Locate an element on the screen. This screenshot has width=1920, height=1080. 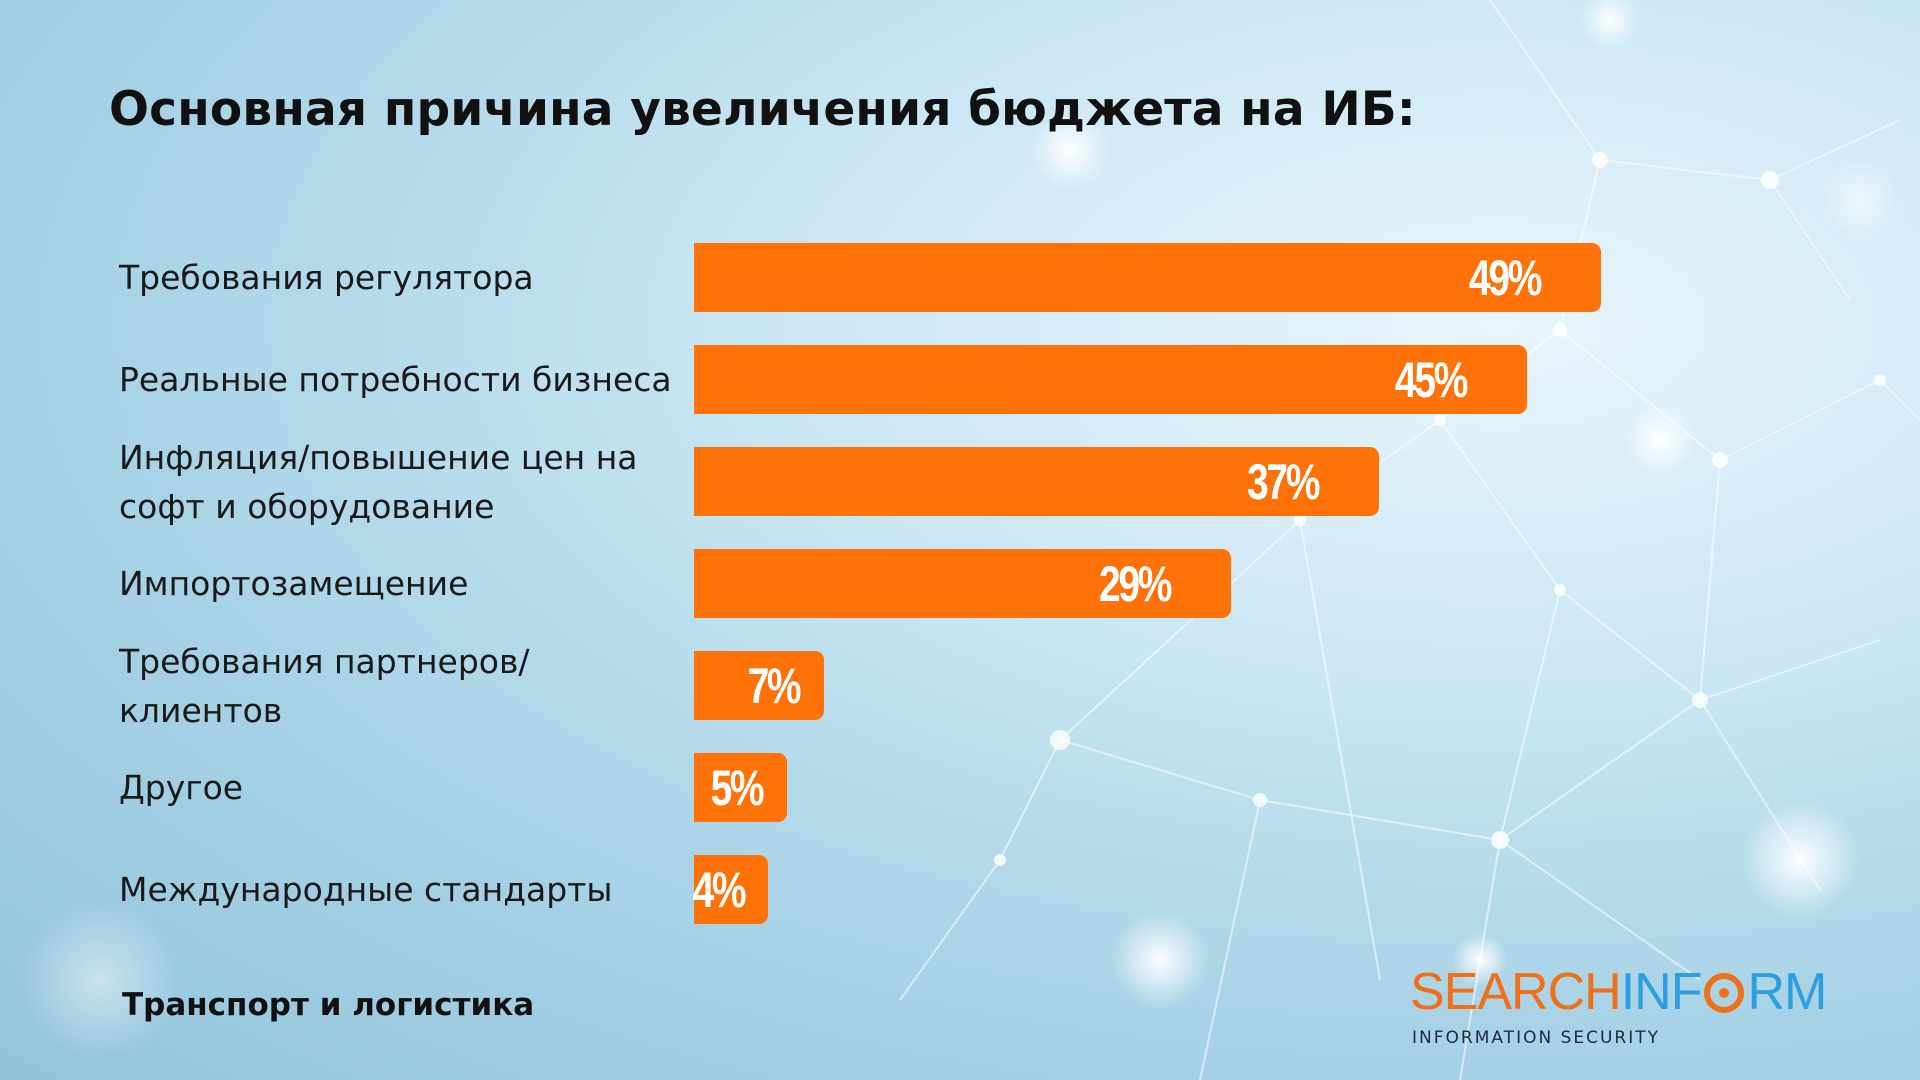
category-label: Международные стандарты is located at coordinates (399, 889).